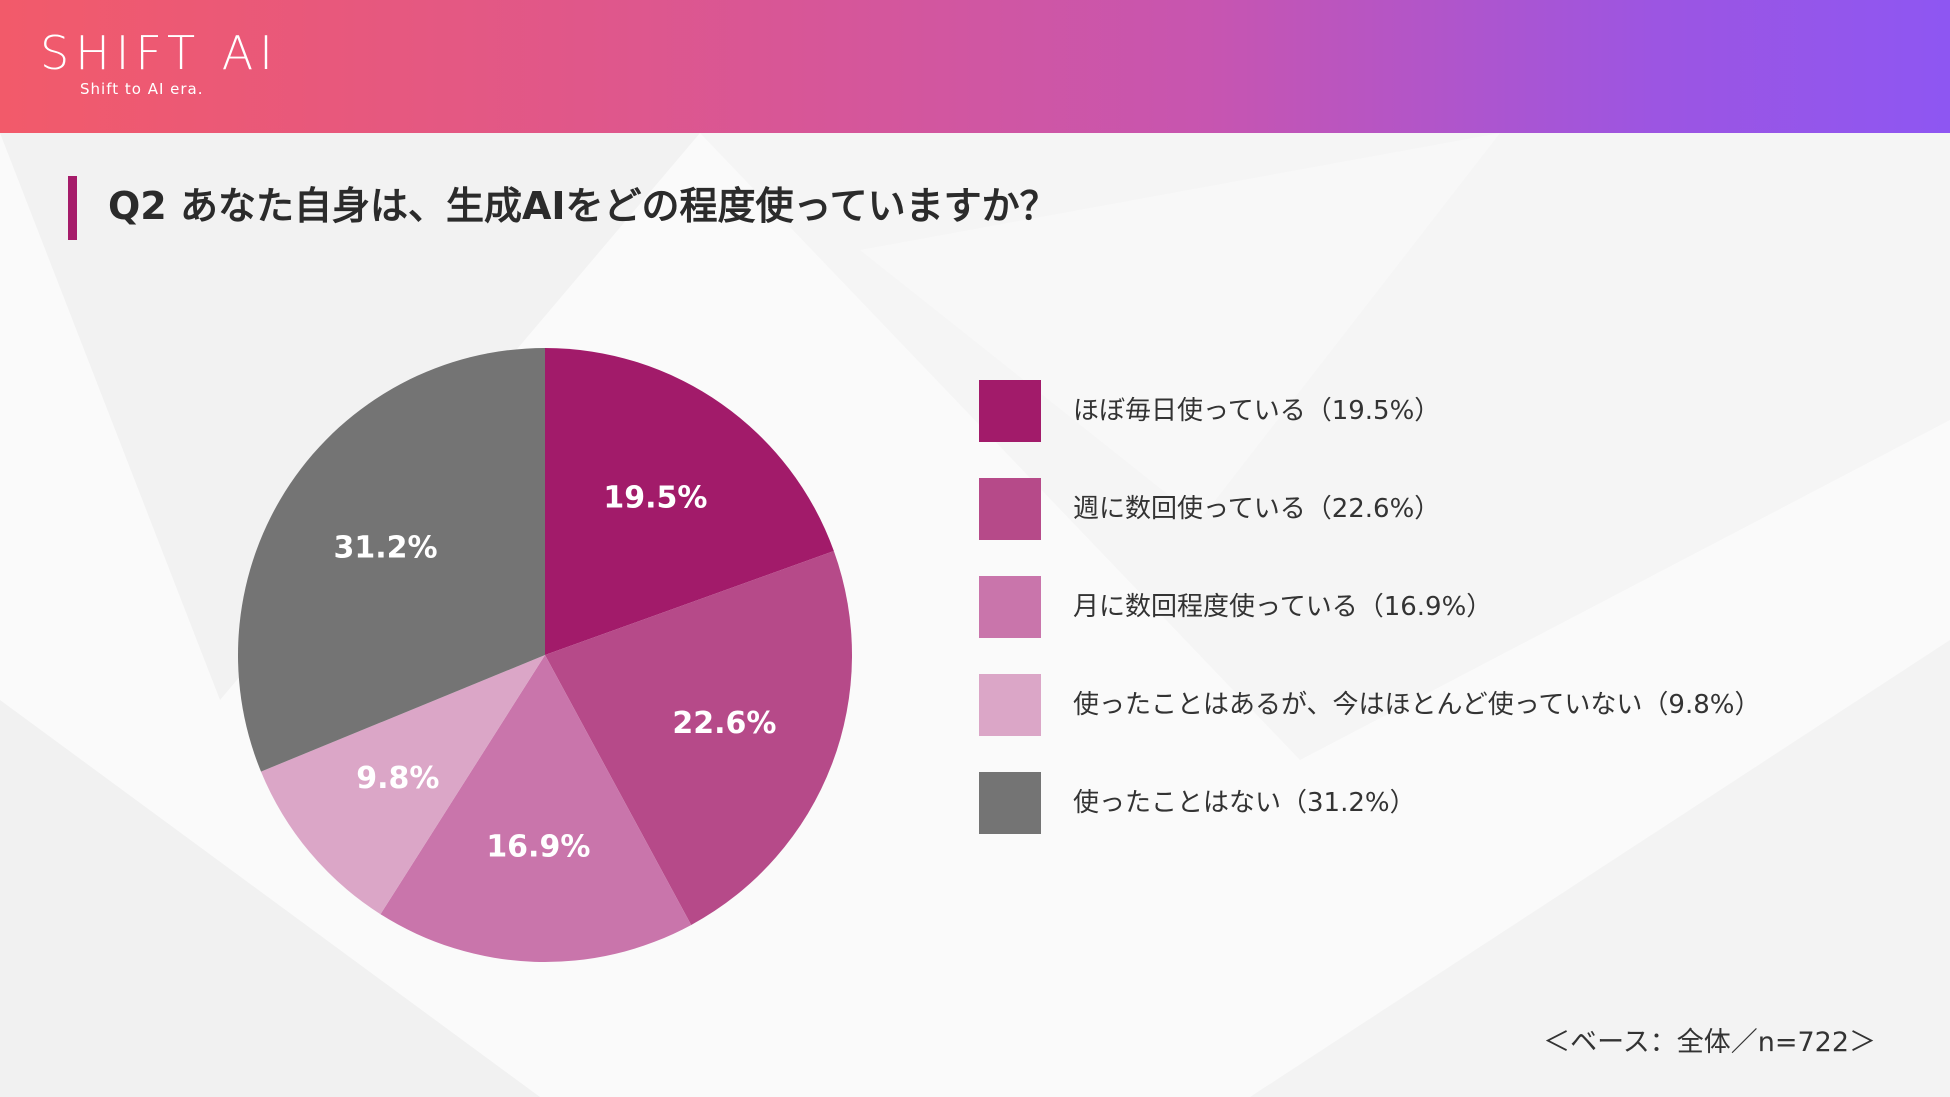  What do you see at coordinates (385, 548) in the screenshot?
I see `pie-data-label: 31.2%` at bounding box center [385, 548].